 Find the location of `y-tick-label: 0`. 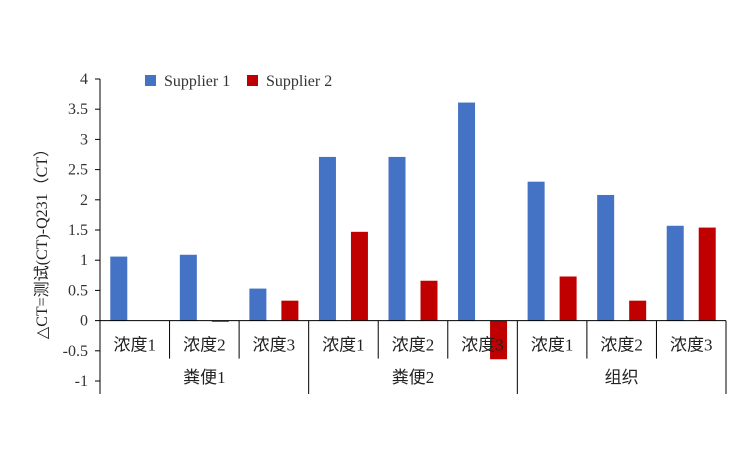

y-tick-label: 0 is located at coordinates (84, 321).